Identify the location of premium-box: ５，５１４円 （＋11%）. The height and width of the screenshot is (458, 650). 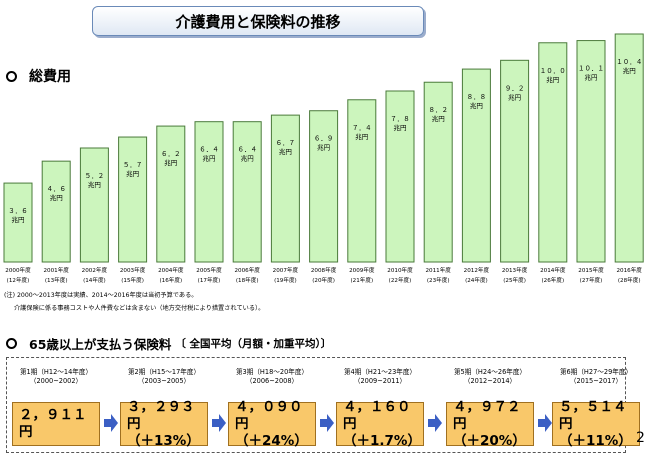
(596, 423).